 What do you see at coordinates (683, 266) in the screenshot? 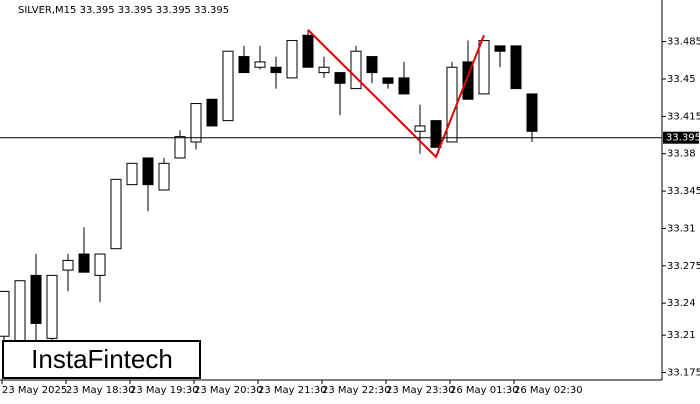
I see `y-tick-label: 33.275` at bounding box center [683, 266].